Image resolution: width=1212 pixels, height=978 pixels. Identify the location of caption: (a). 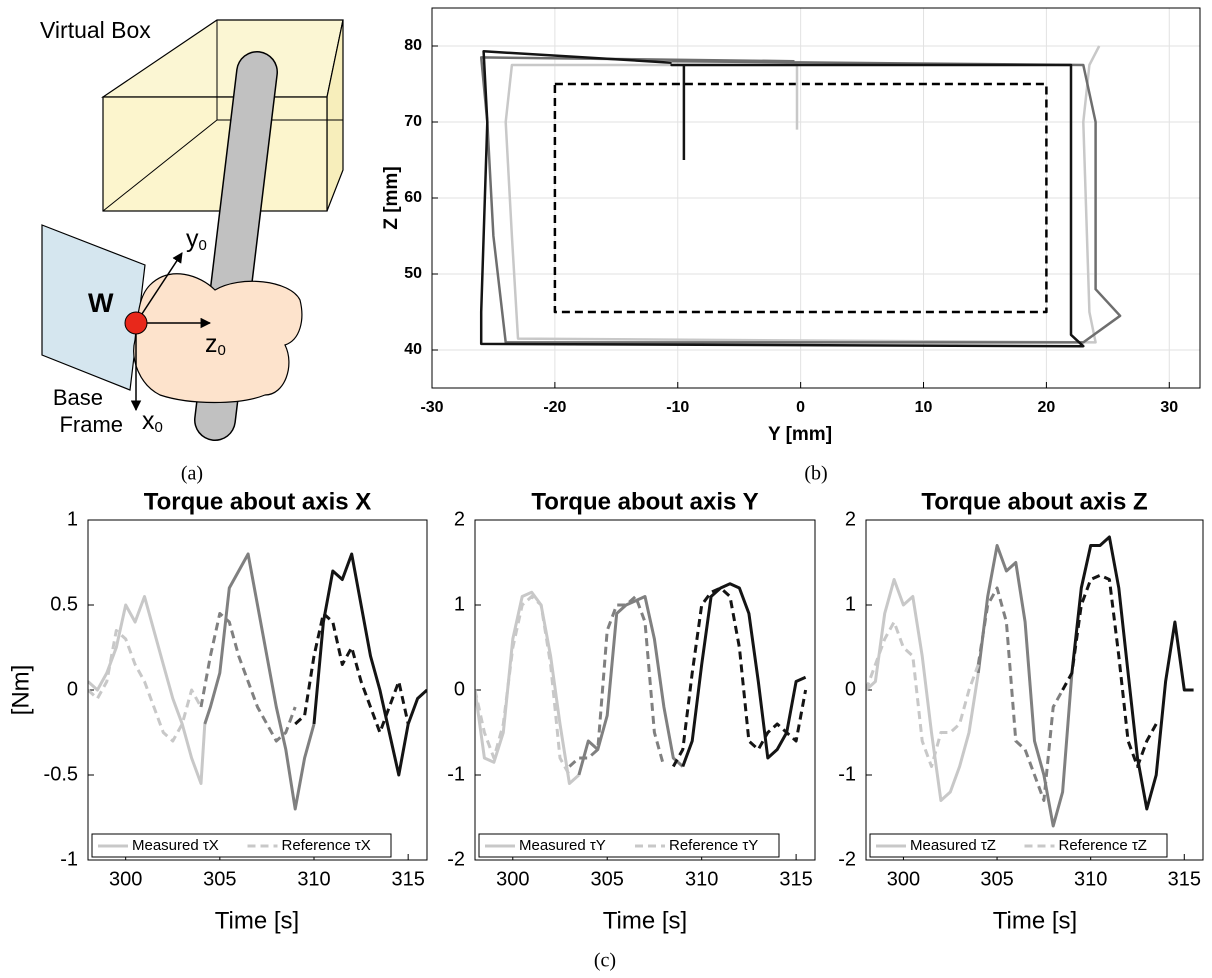
(192, 474).